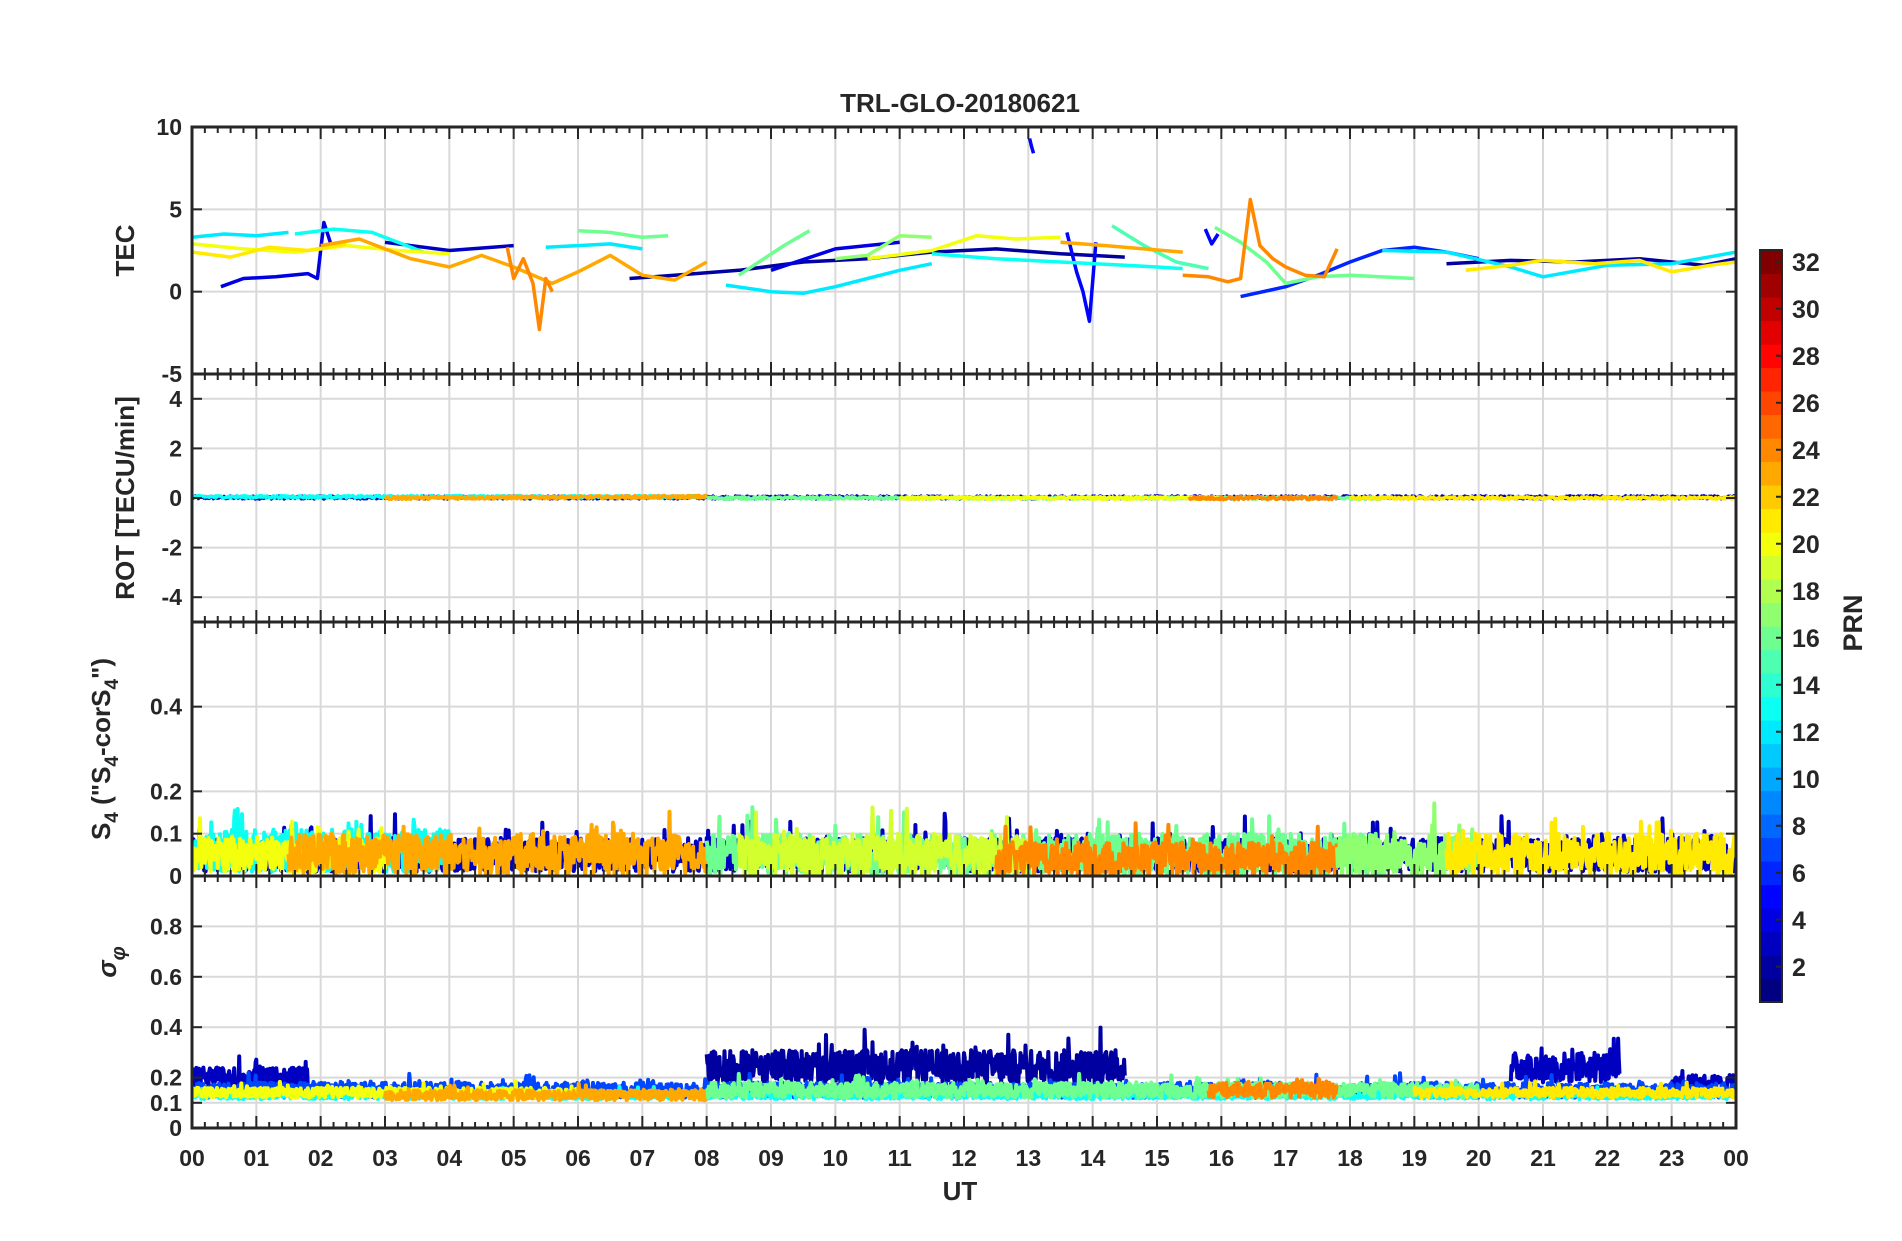  Describe the element at coordinates (166, 977) in the screenshot. I see `y-tick-label: 0.6` at that location.